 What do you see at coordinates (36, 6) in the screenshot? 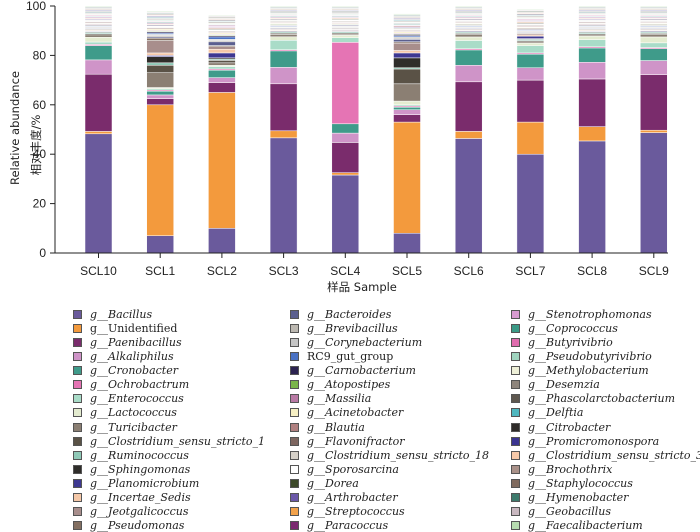
I see `y-tick-label: 100` at bounding box center [36, 6].